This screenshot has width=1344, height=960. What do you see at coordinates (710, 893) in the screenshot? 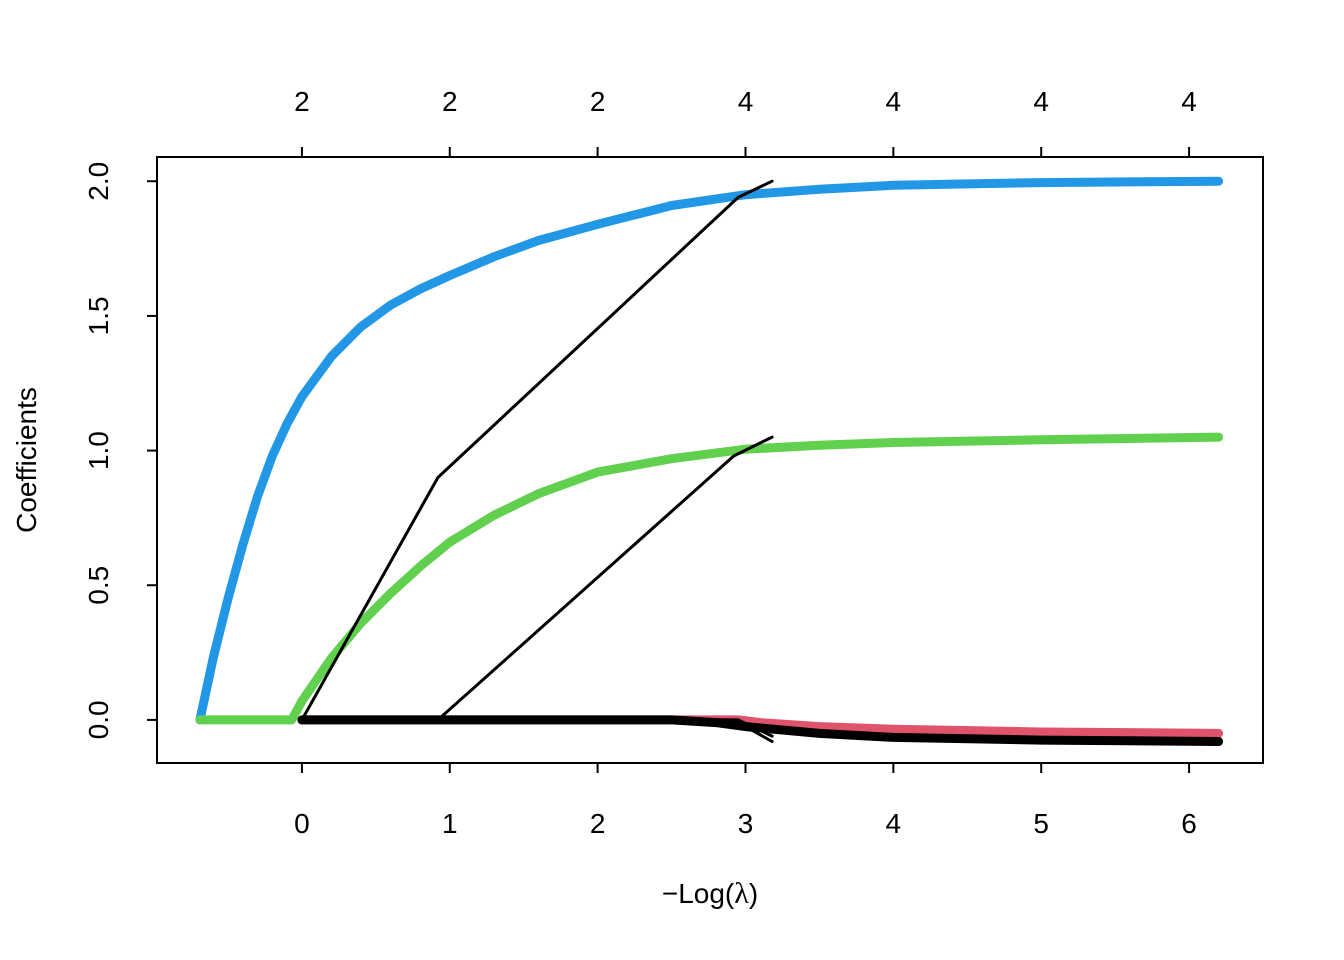
I see `x-axis-title: −Log(λ)` at bounding box center [710, 893].